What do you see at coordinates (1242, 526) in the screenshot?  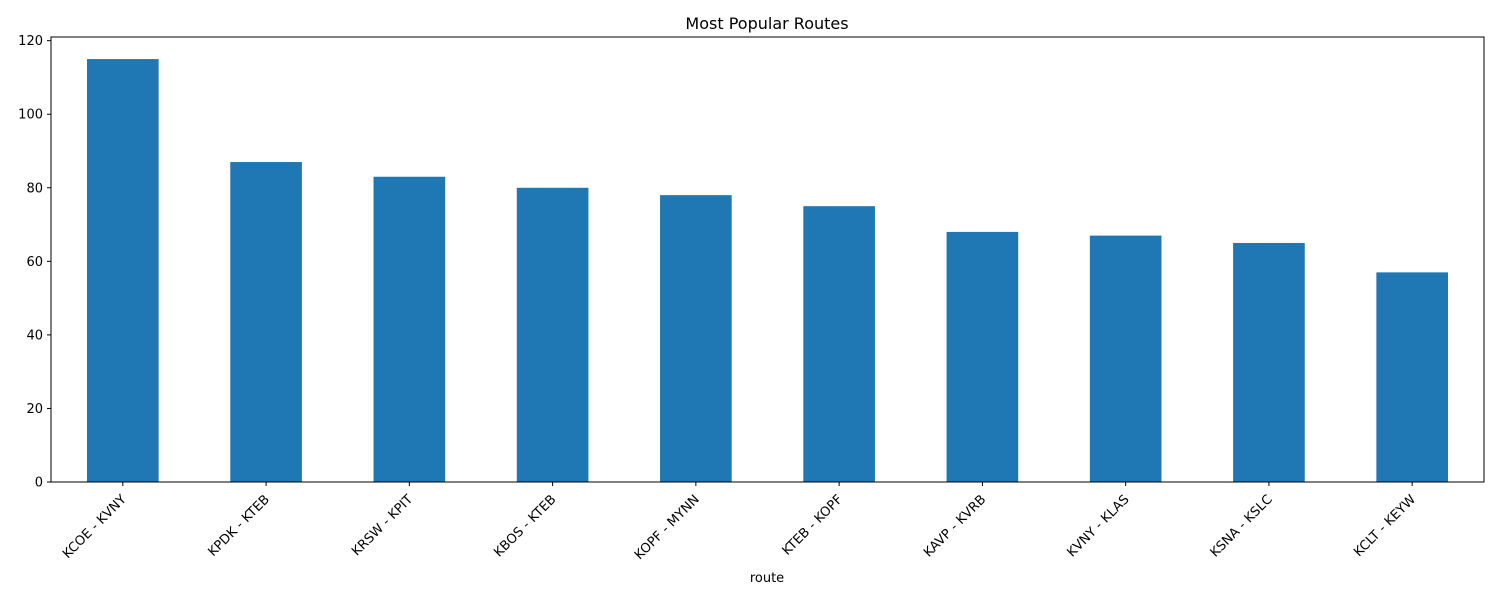 I see `x-tick-label: KSNA - KSLC` at bounding box center [1242, 526].